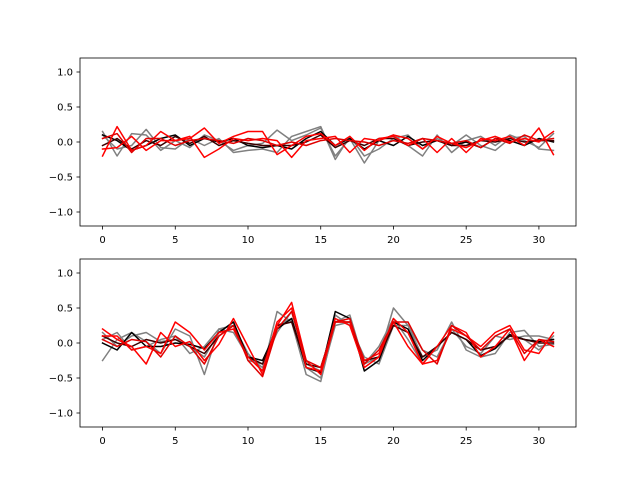  I want to click on bottom-x-tick-label-5: 5, so click(175, 441).